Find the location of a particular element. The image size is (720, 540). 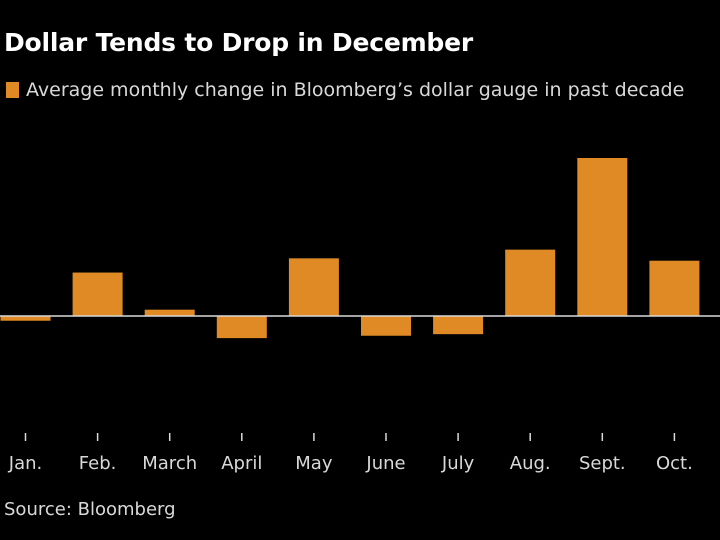

source-note: Source: Bloomberg is located at coordinates (90, 509).